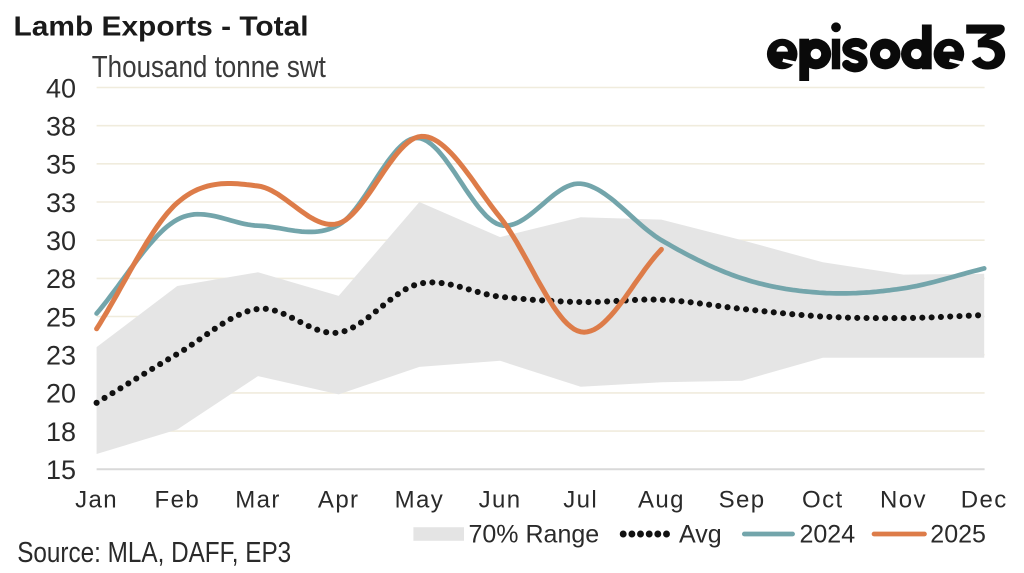 The width and height of the screenshot is (1024, 573). Describe the element at coordinates (61, 432) in the screenshot. I see `svg-text: 18` at that location.